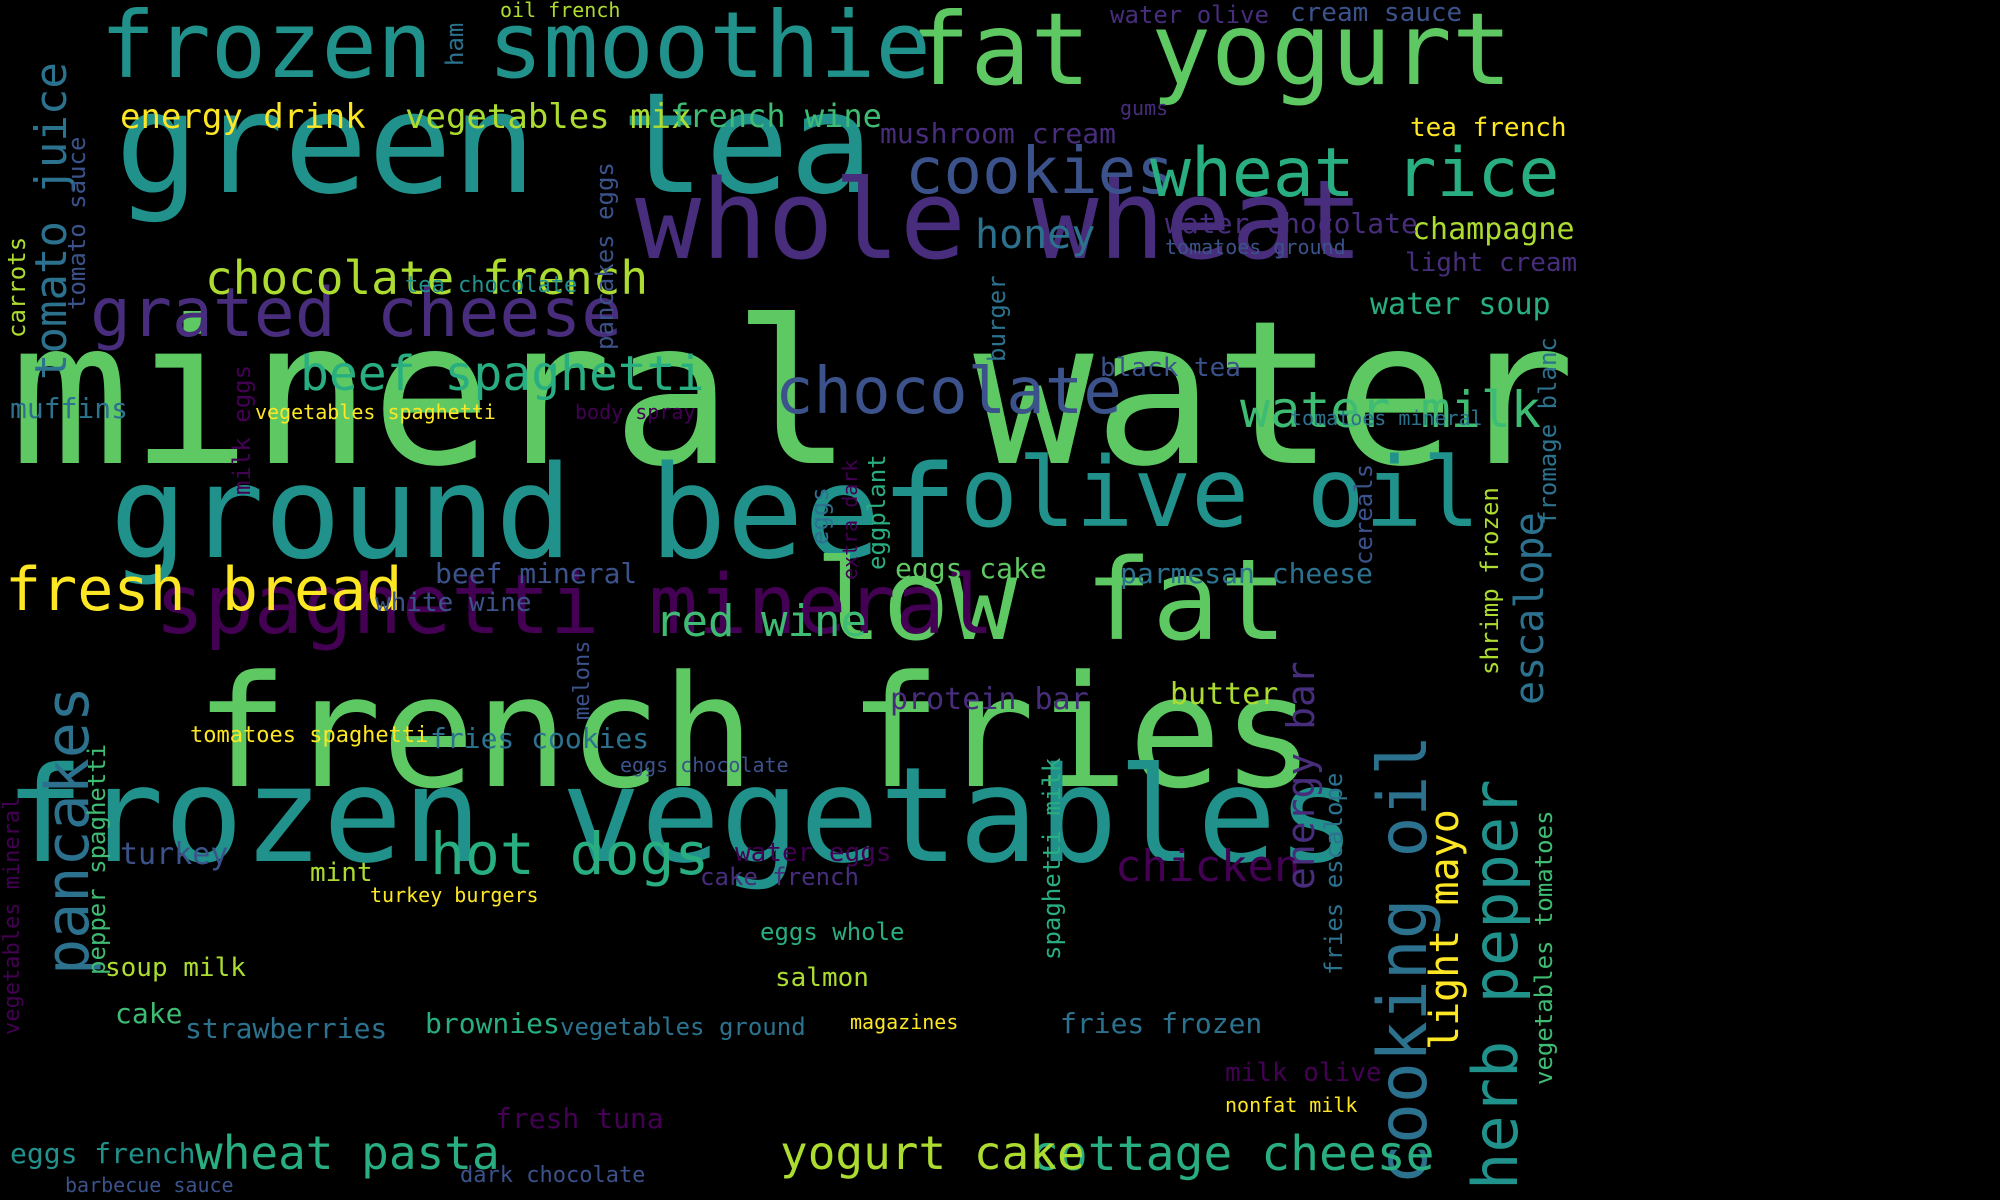 This screenshot has width=2000, height=1200. What do you see at coordinates (1364, 514) in the screenshot?
I see `word-cereals: cereals` at bounding box center [1364, 514].